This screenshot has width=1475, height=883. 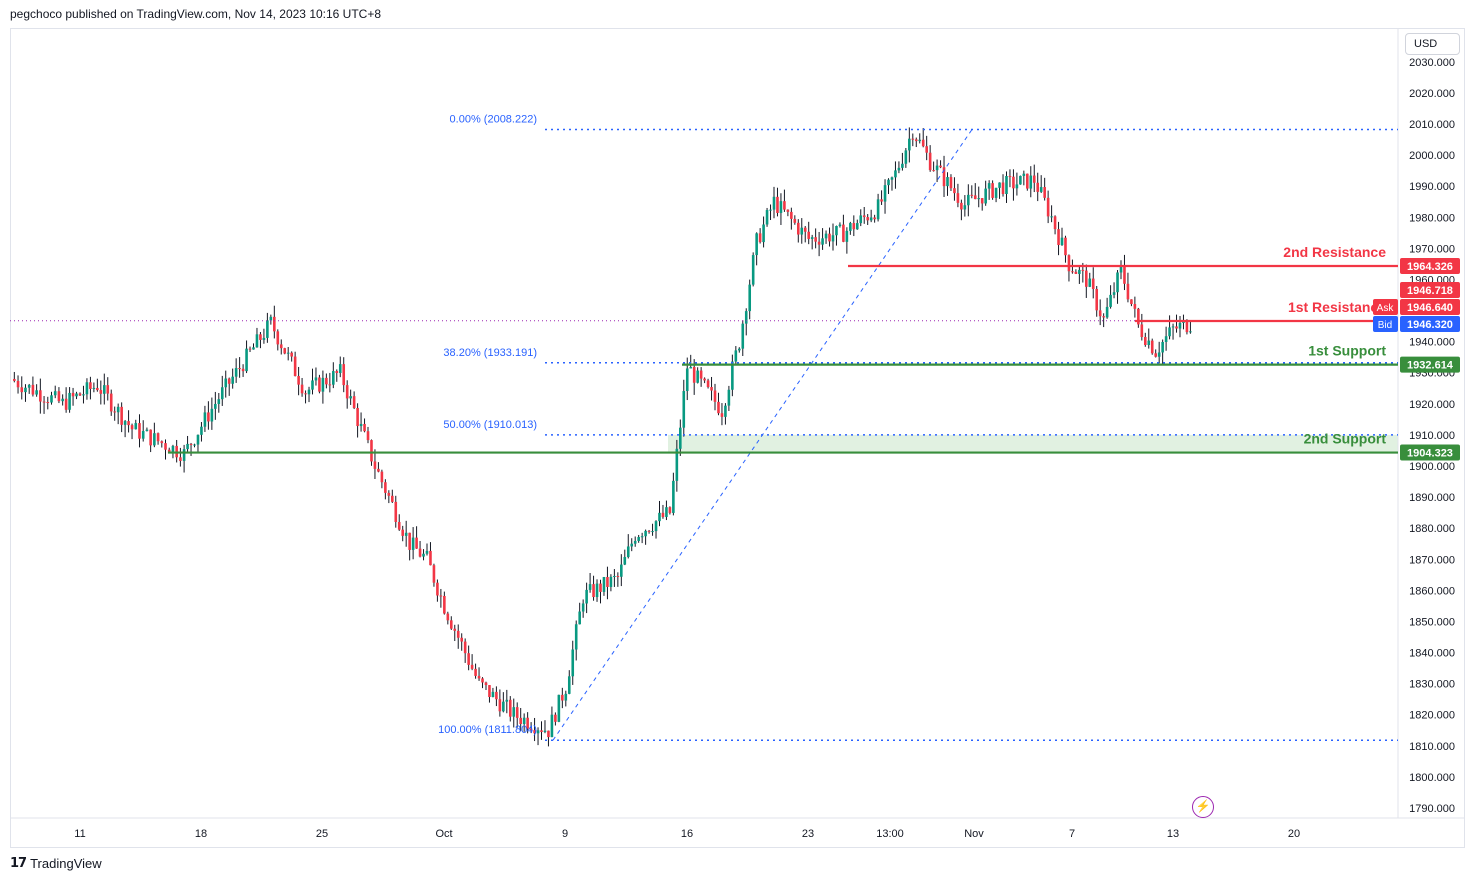 What do you see at coordinates (1432, 467) in the screenshot?
I see `y-tick-label: 1900.000` at bounding box center [1432, 467].